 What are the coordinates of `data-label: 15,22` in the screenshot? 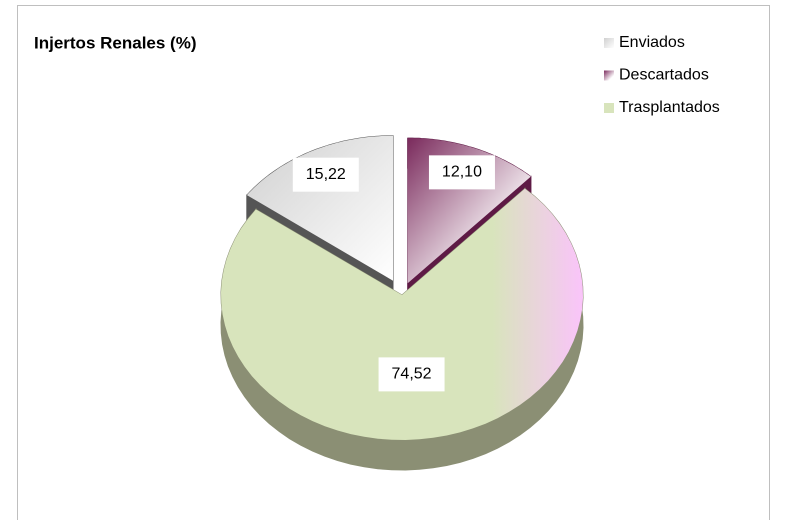 It's located at (326, 174).